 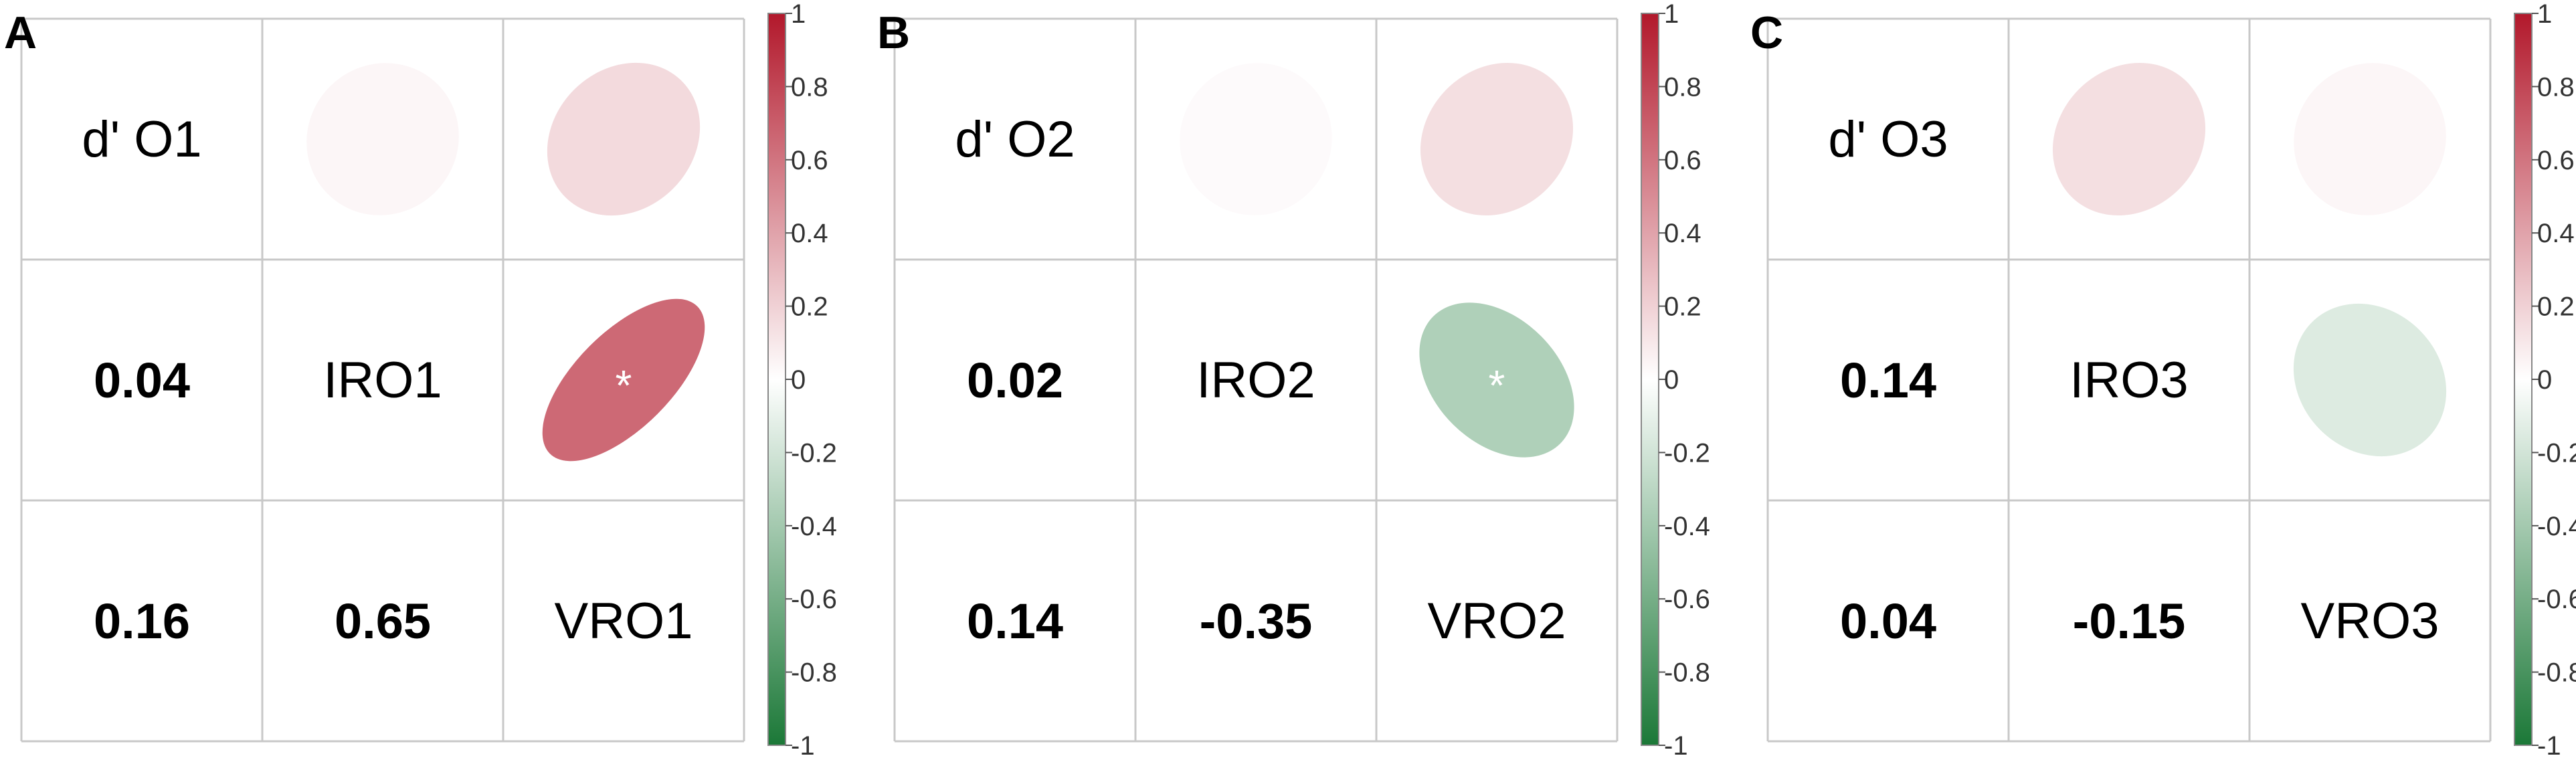 I want to click on coefficient-value: -0.15, so click(x=2129, y=621).